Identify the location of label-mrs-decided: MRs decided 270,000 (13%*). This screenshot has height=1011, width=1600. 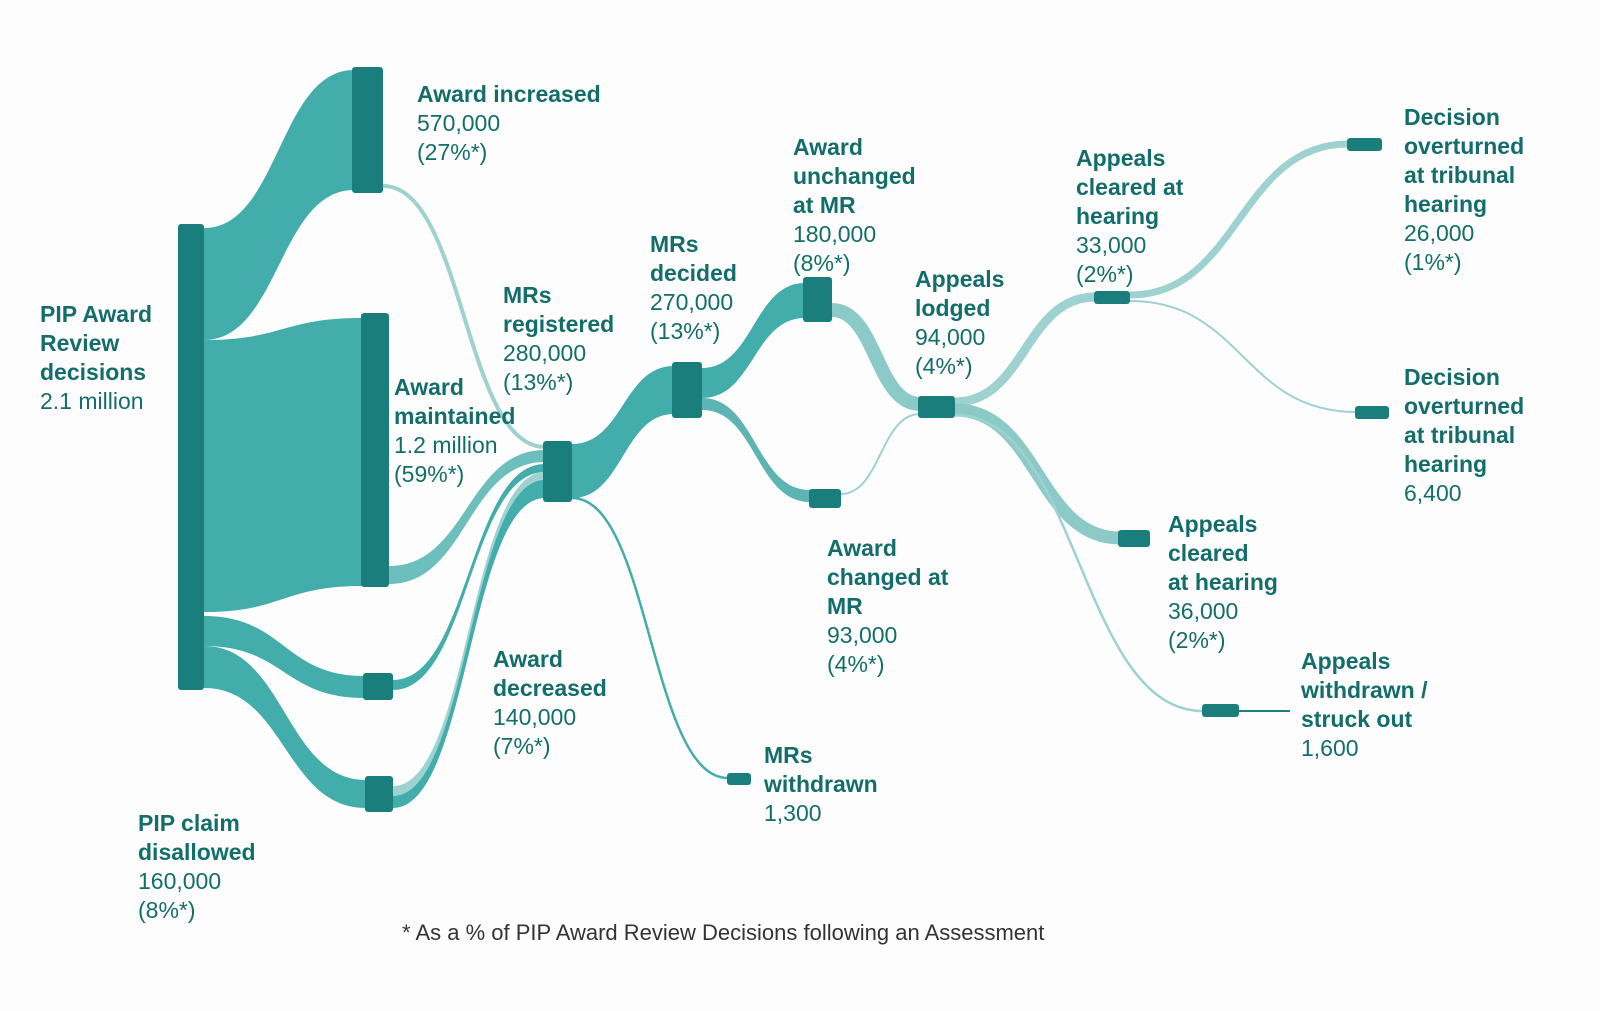
(693, 287).